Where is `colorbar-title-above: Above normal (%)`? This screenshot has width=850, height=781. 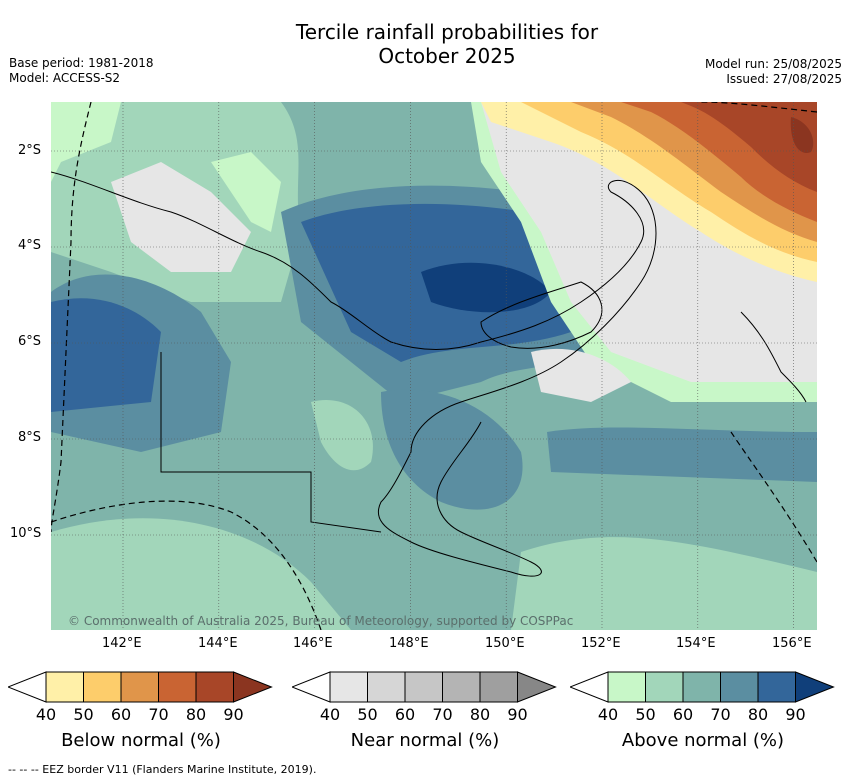 colorbar-title-above: Above normal (%) is located at coordinates (703, 740).